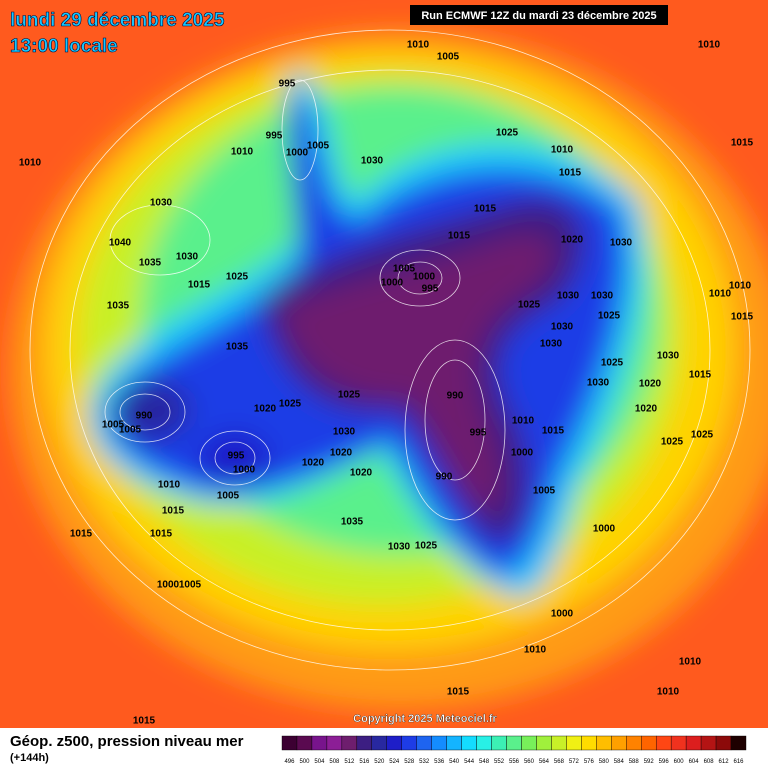 The image size is (768, 773). Describe the element at coordinates (574, 762) in the screenshot. I see `legend-label: 572` at that location.